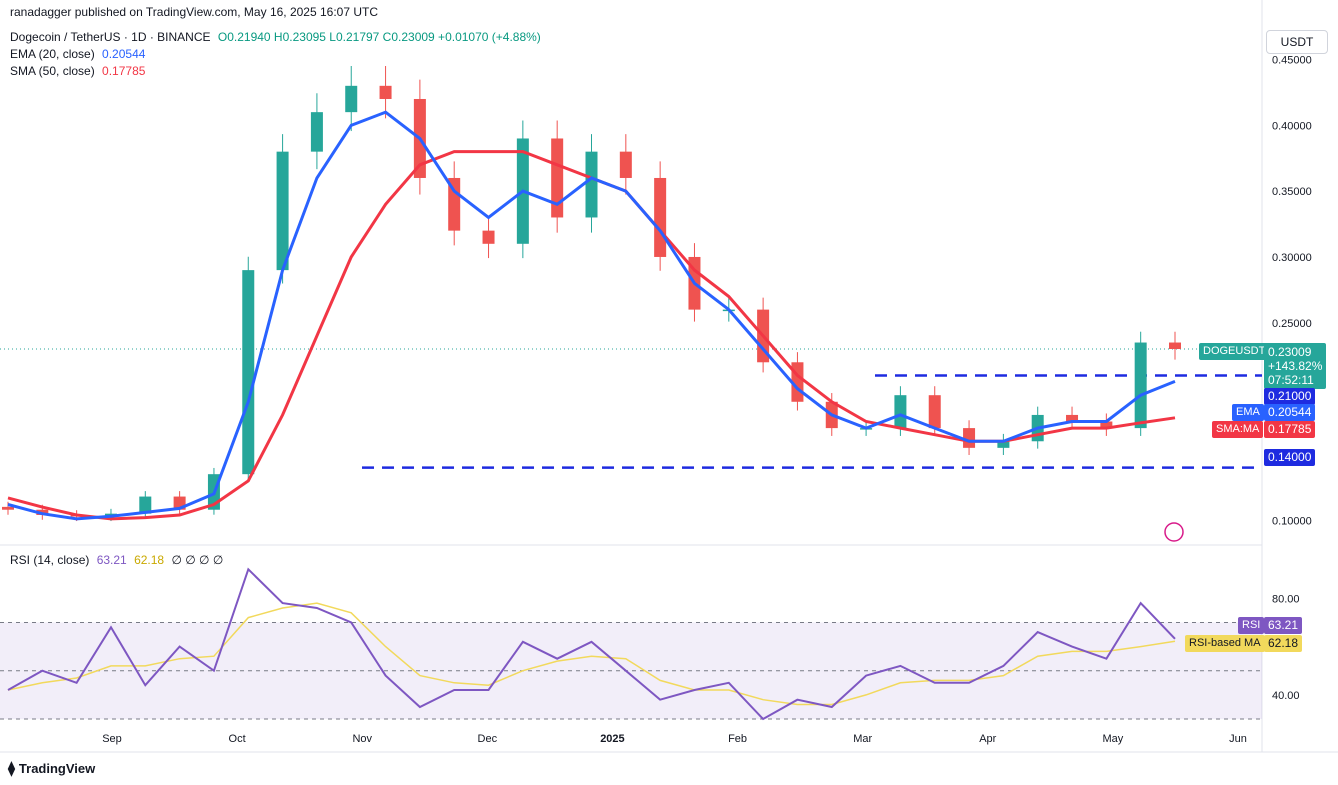 This screenshot has width=1338, height=785. Describe the element at coordinates (52, 54) in the screenshot. I see `ema-legend-label: EMA (20, close)` at that location.